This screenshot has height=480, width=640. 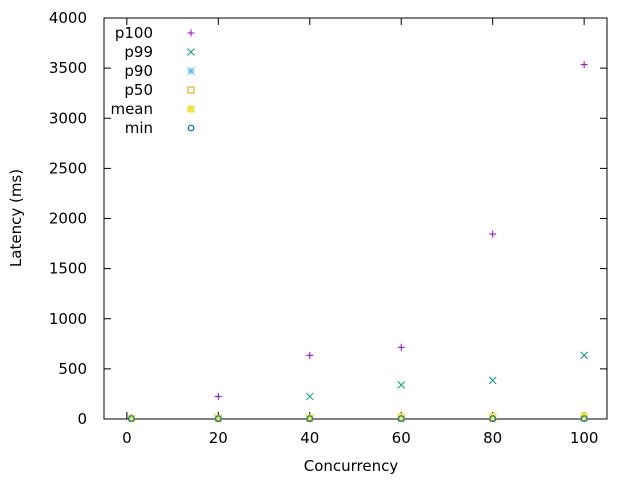 What do you see at coordinates (138, 52) in the screenshot?
I see `legend-label-p99: p99` at bounding box center [138, 52].